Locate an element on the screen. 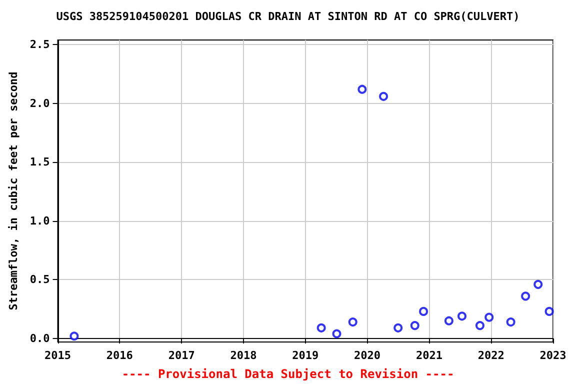  x-tick-label: 2023 is located at coordinates (553, 355).